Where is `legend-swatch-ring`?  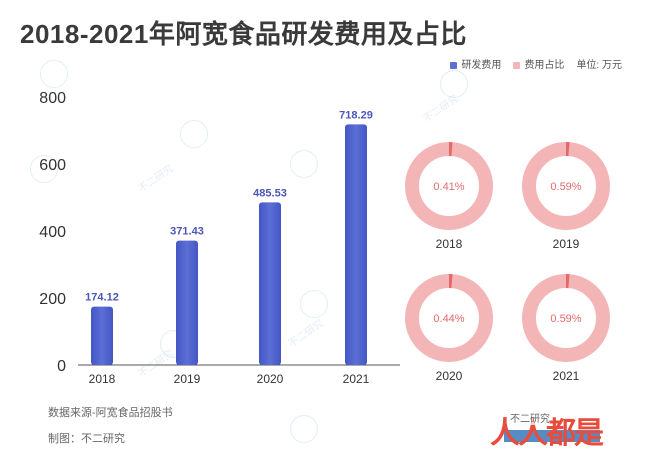 legend-swatch-ring is located at coordinates (517, 65).